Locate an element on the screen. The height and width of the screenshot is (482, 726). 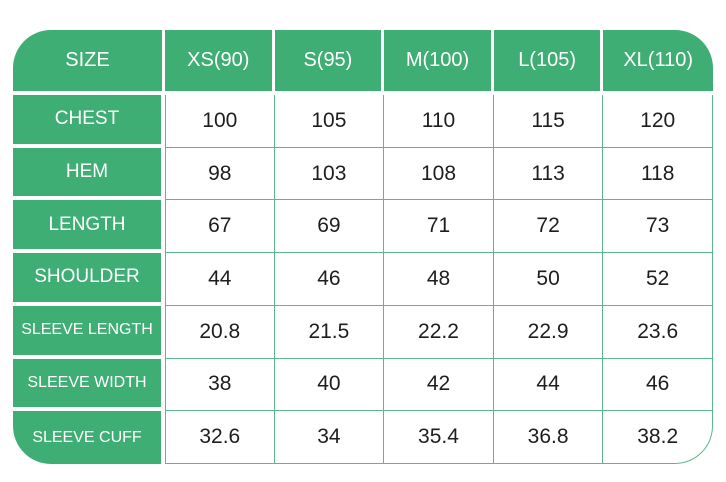
row-label-hem: HEM is located at coordinates (89, 174).